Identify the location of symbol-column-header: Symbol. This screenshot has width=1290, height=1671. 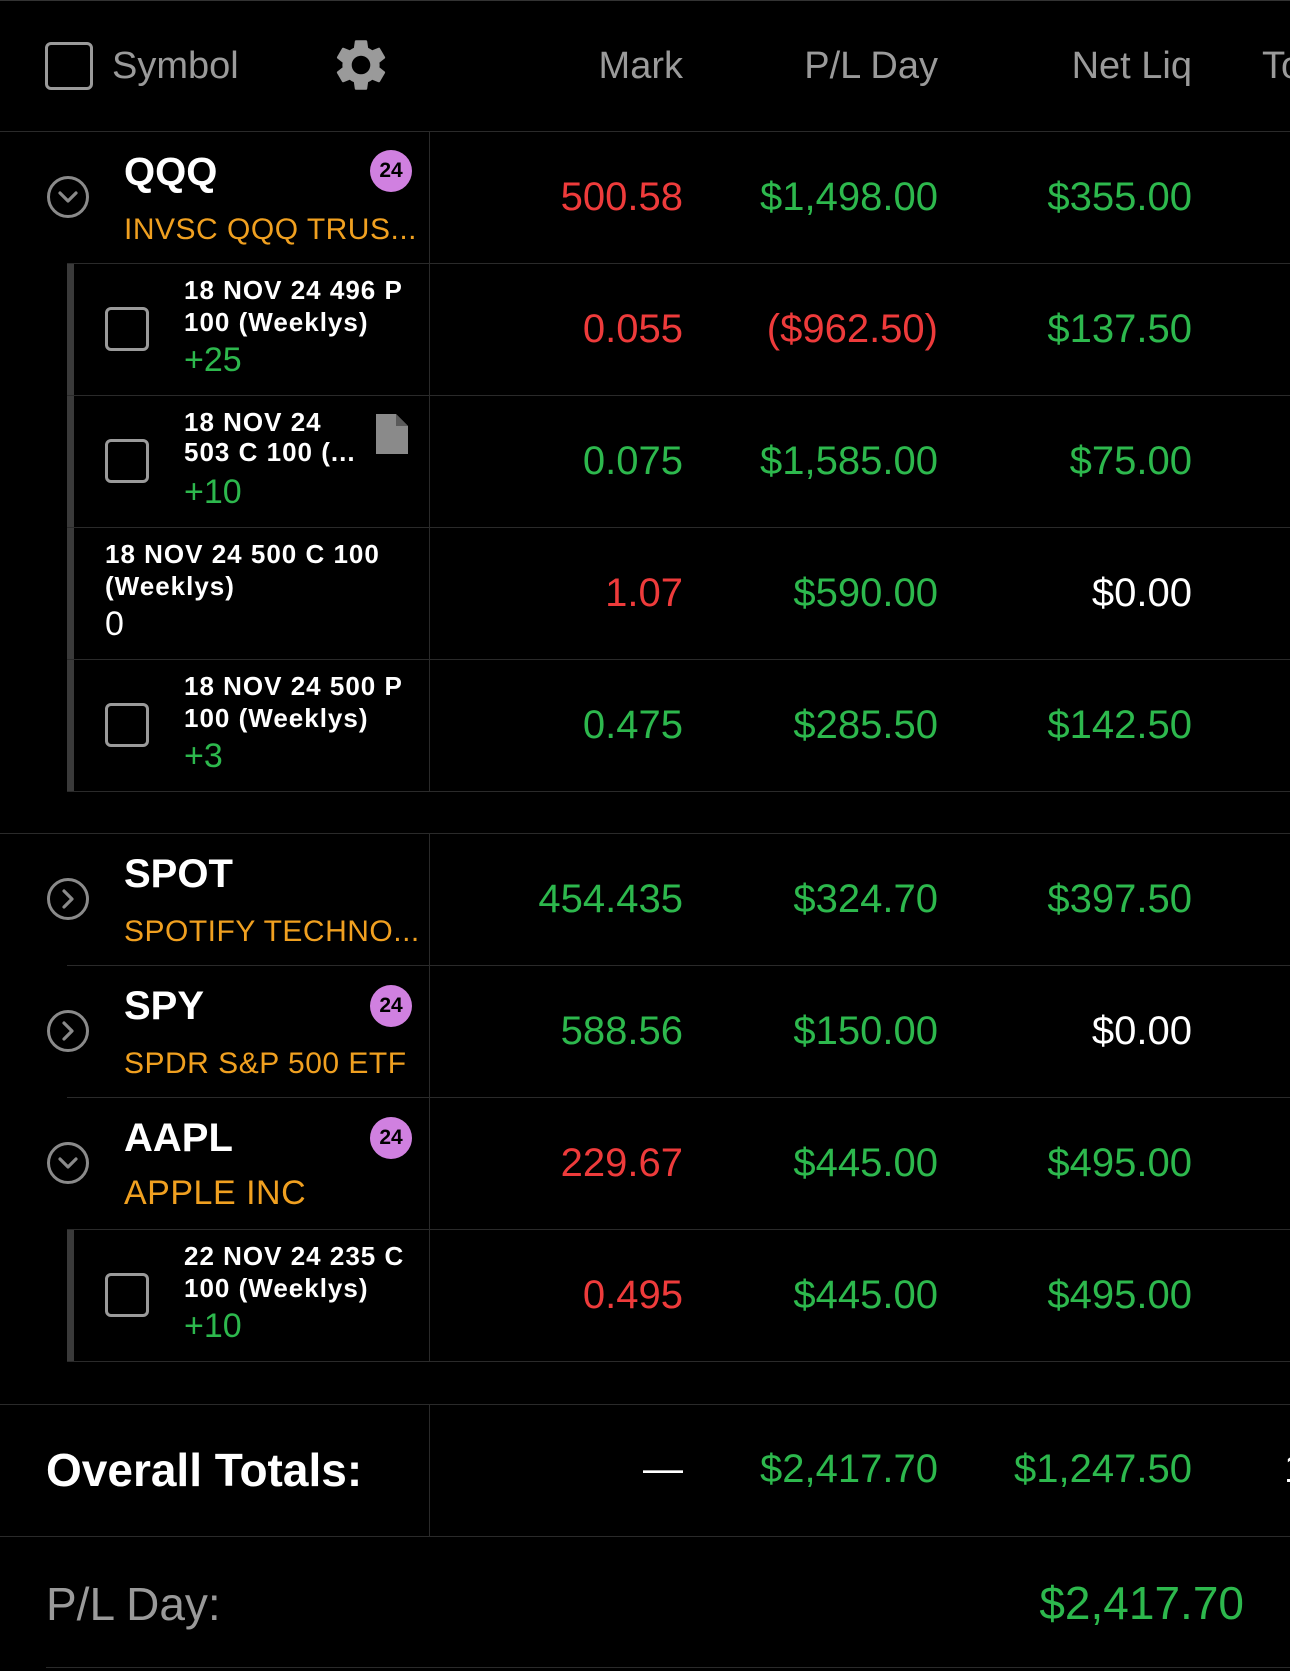
(175, 66).